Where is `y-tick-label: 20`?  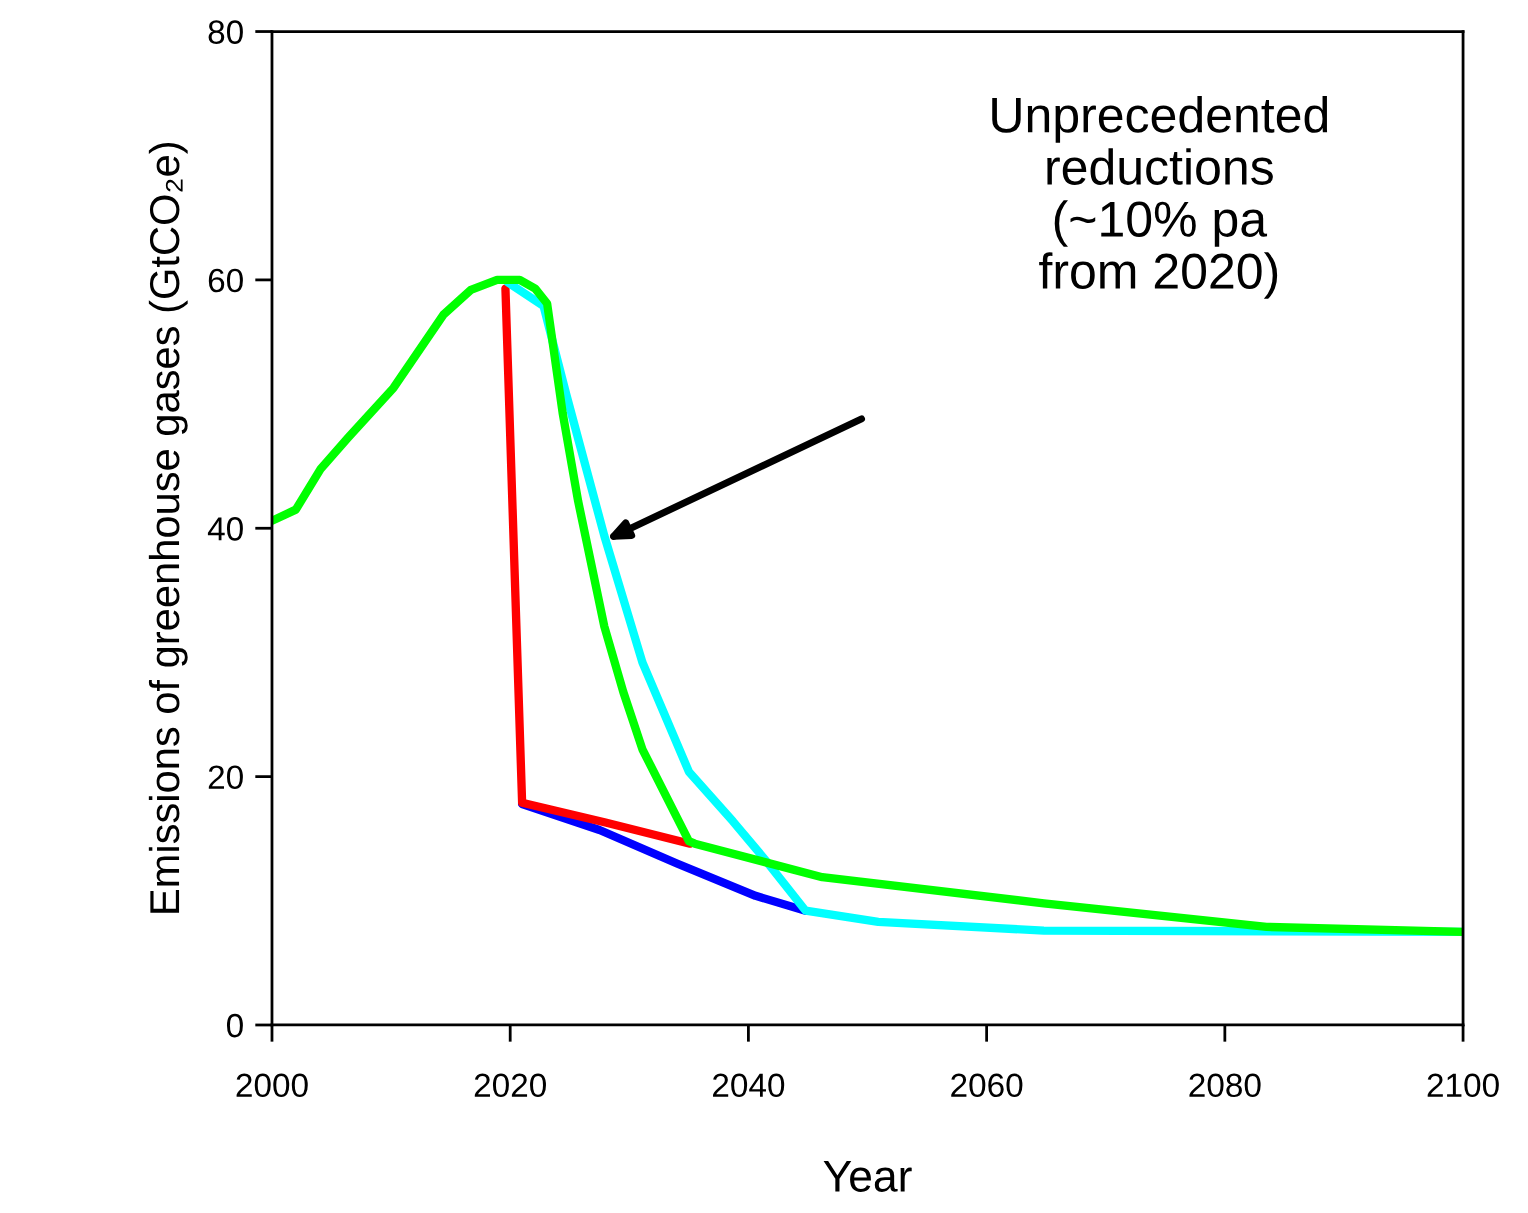
y-tick-label: 20 is located at coordinates (225, 777).